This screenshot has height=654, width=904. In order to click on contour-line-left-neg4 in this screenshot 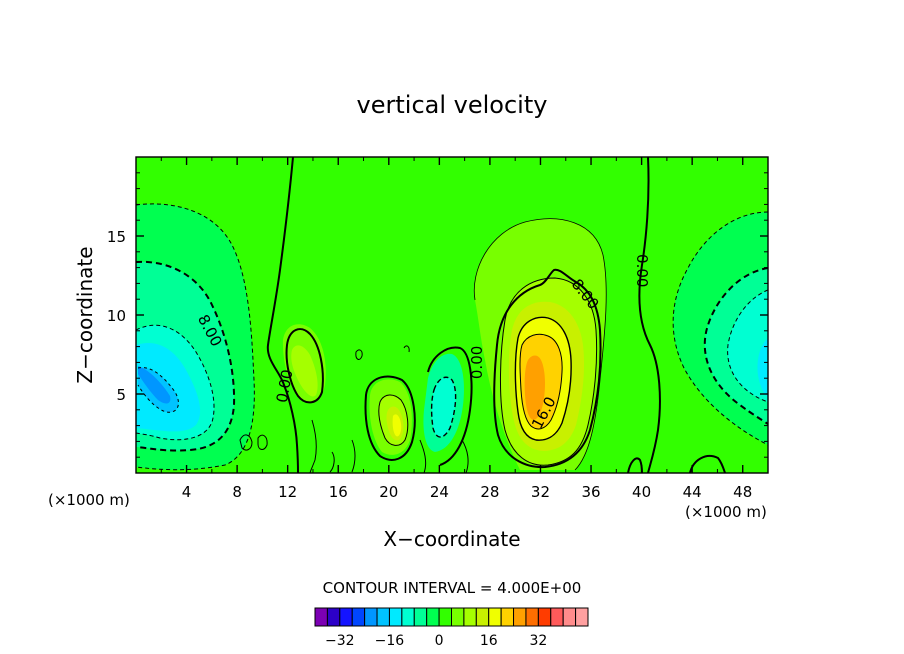, I will do `click(195, 337)`.